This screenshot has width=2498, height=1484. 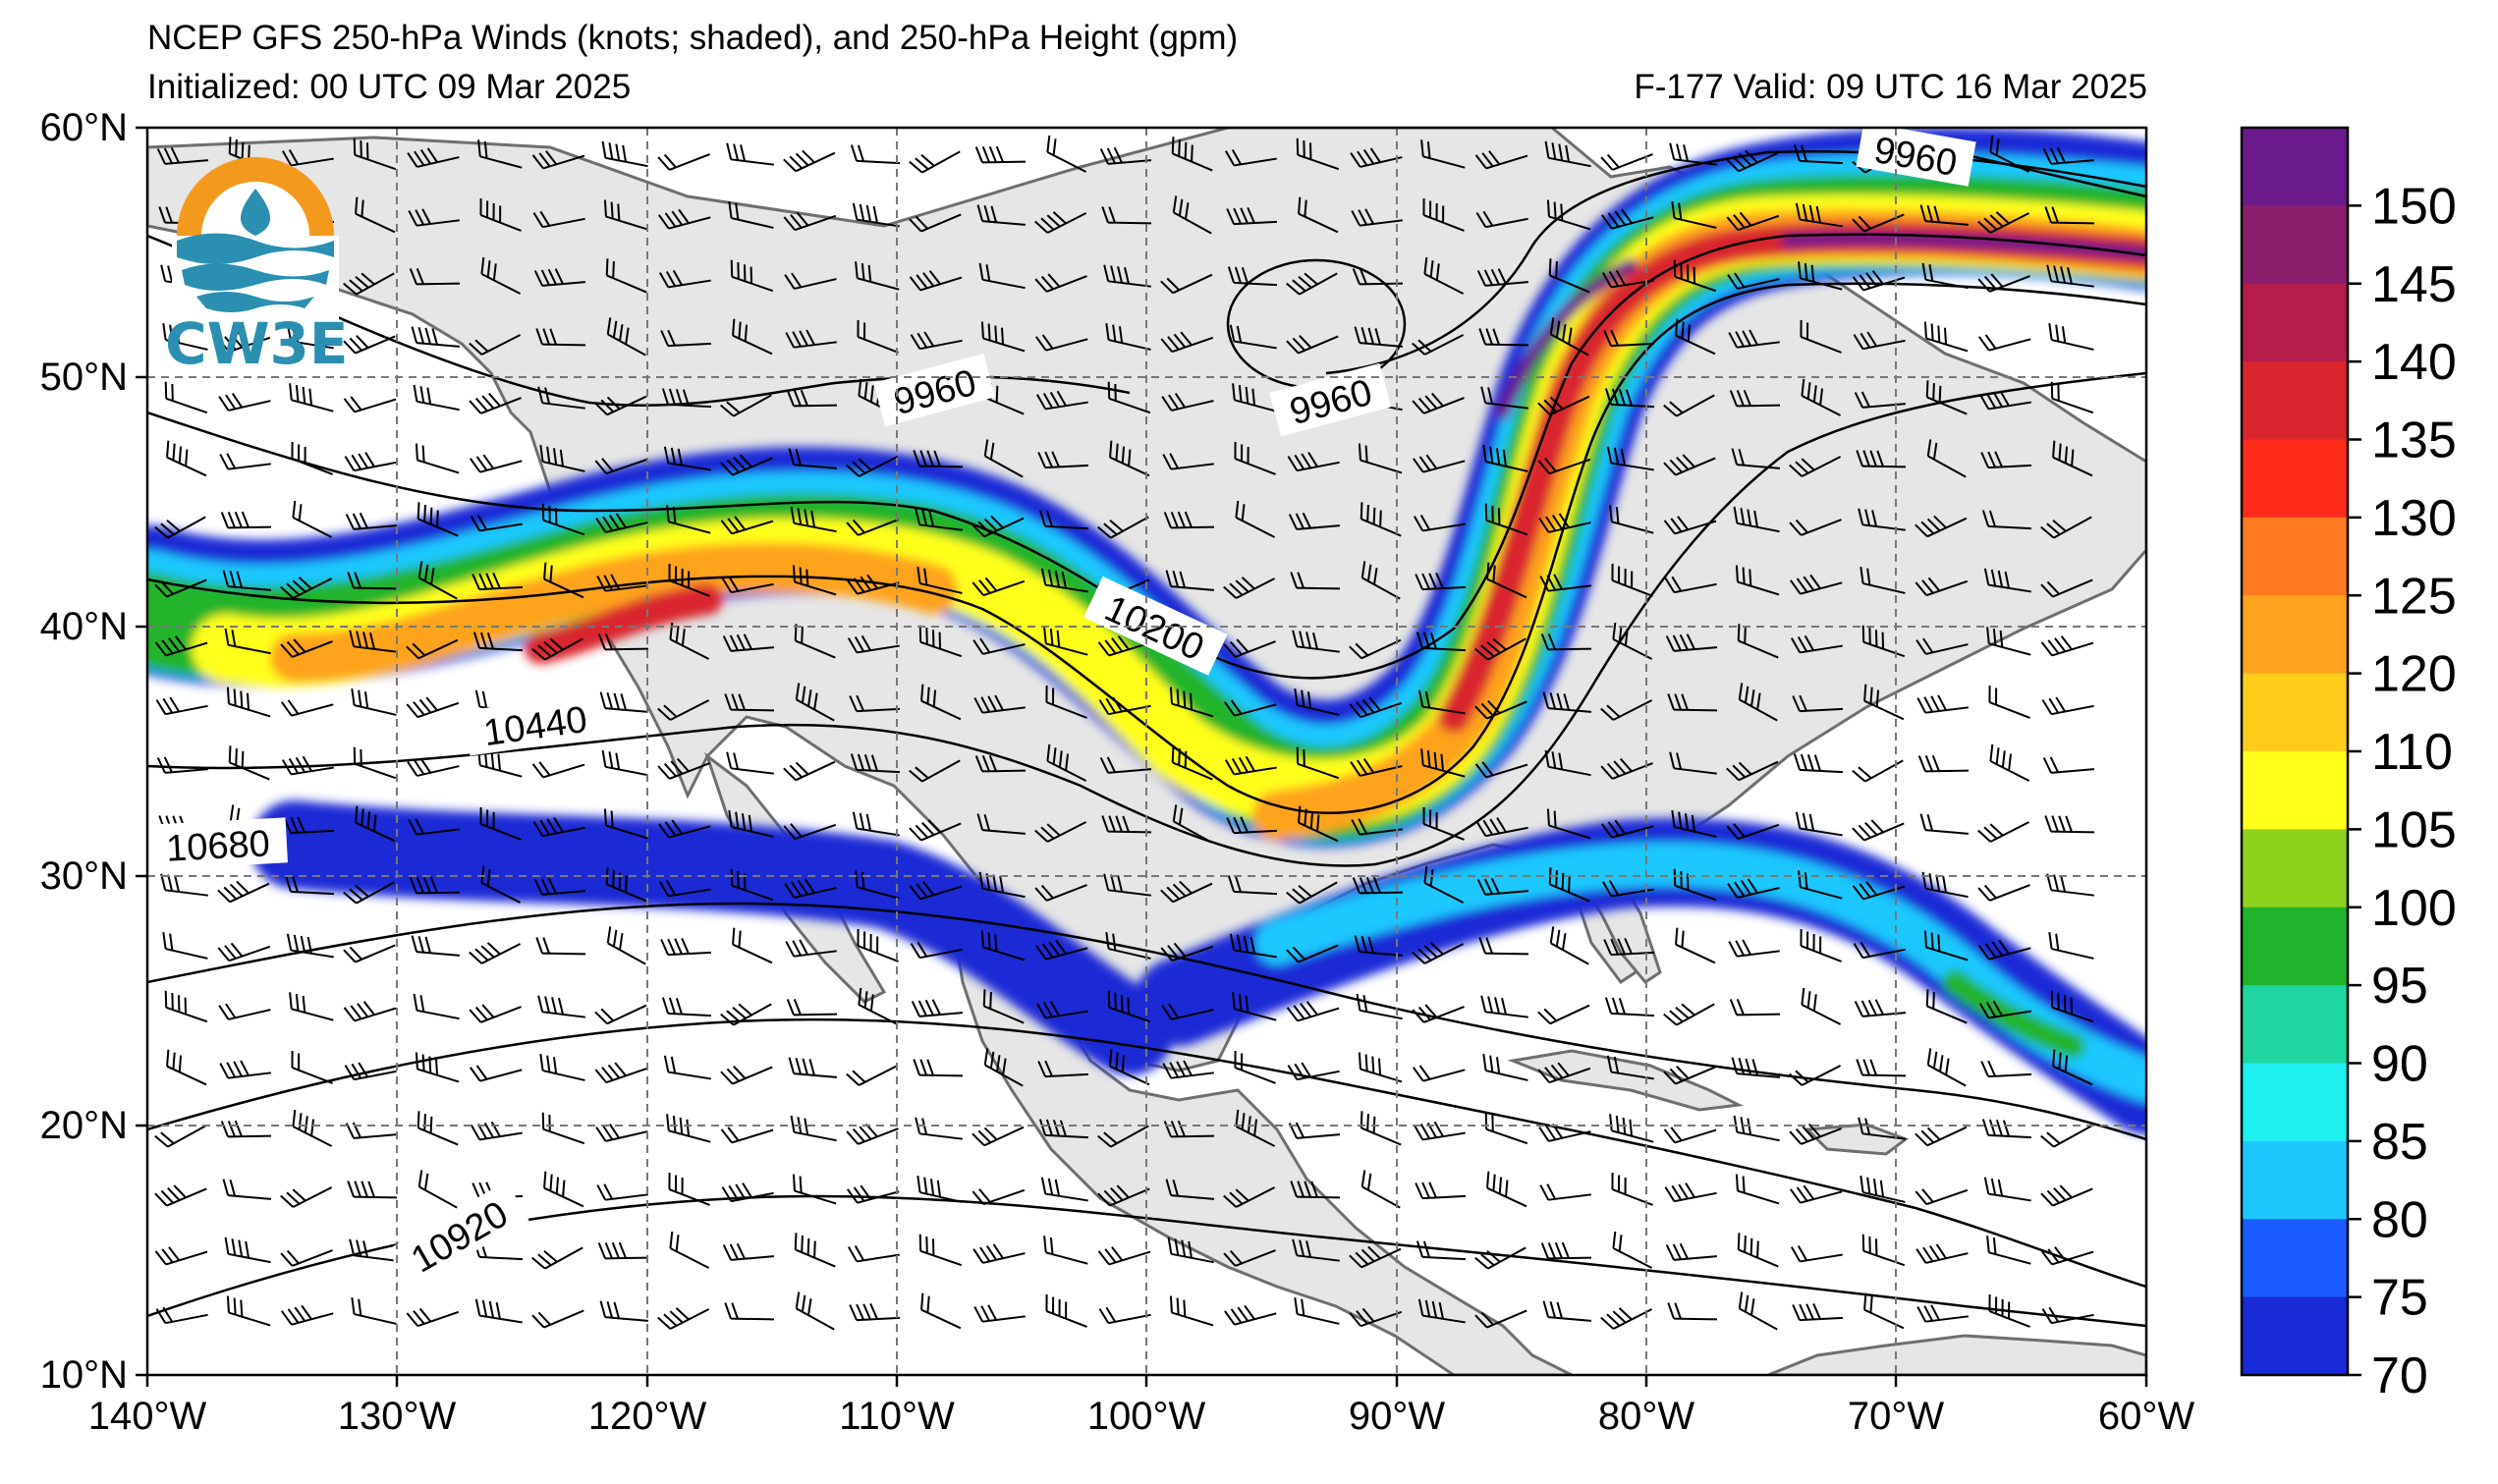 What do you see at coordinates (897, 1416) in the screenshot?
I see `lon-label: 110°W` at bounding box center [897, 1416].